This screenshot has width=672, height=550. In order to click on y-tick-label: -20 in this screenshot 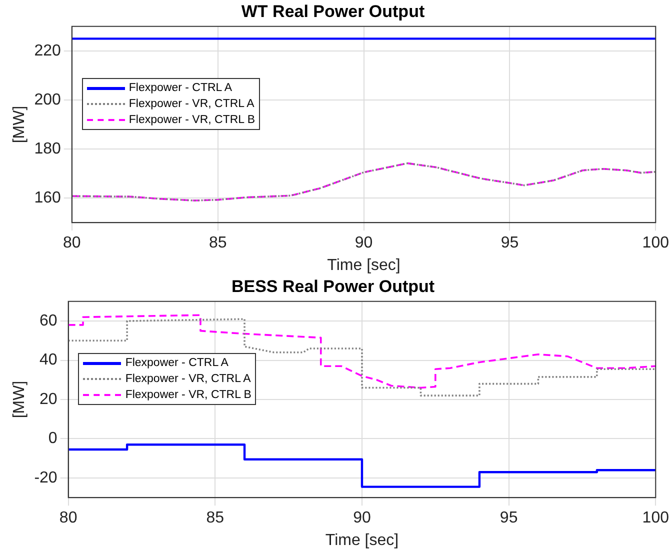, I will do `click(46, 477)`.